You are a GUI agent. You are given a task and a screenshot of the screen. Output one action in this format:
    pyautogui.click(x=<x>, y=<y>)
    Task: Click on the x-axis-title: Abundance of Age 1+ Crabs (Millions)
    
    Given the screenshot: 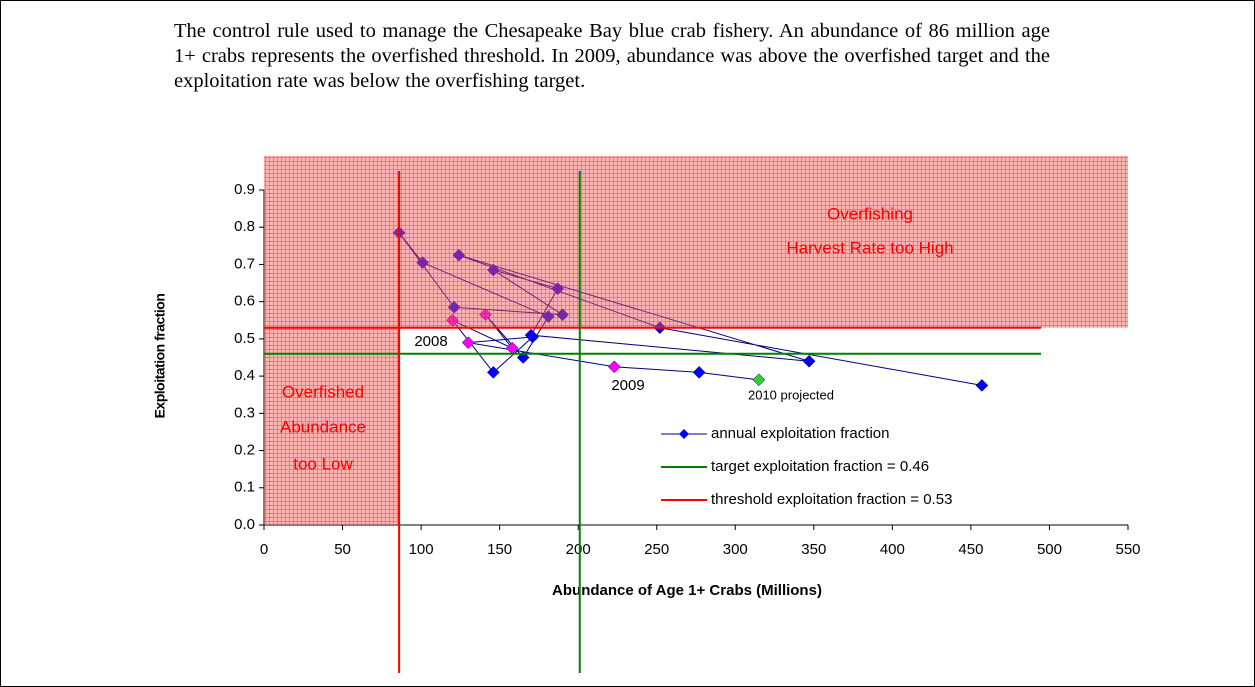 What is the action you would take?
    pyautogui.click(x=687, y=590)
    